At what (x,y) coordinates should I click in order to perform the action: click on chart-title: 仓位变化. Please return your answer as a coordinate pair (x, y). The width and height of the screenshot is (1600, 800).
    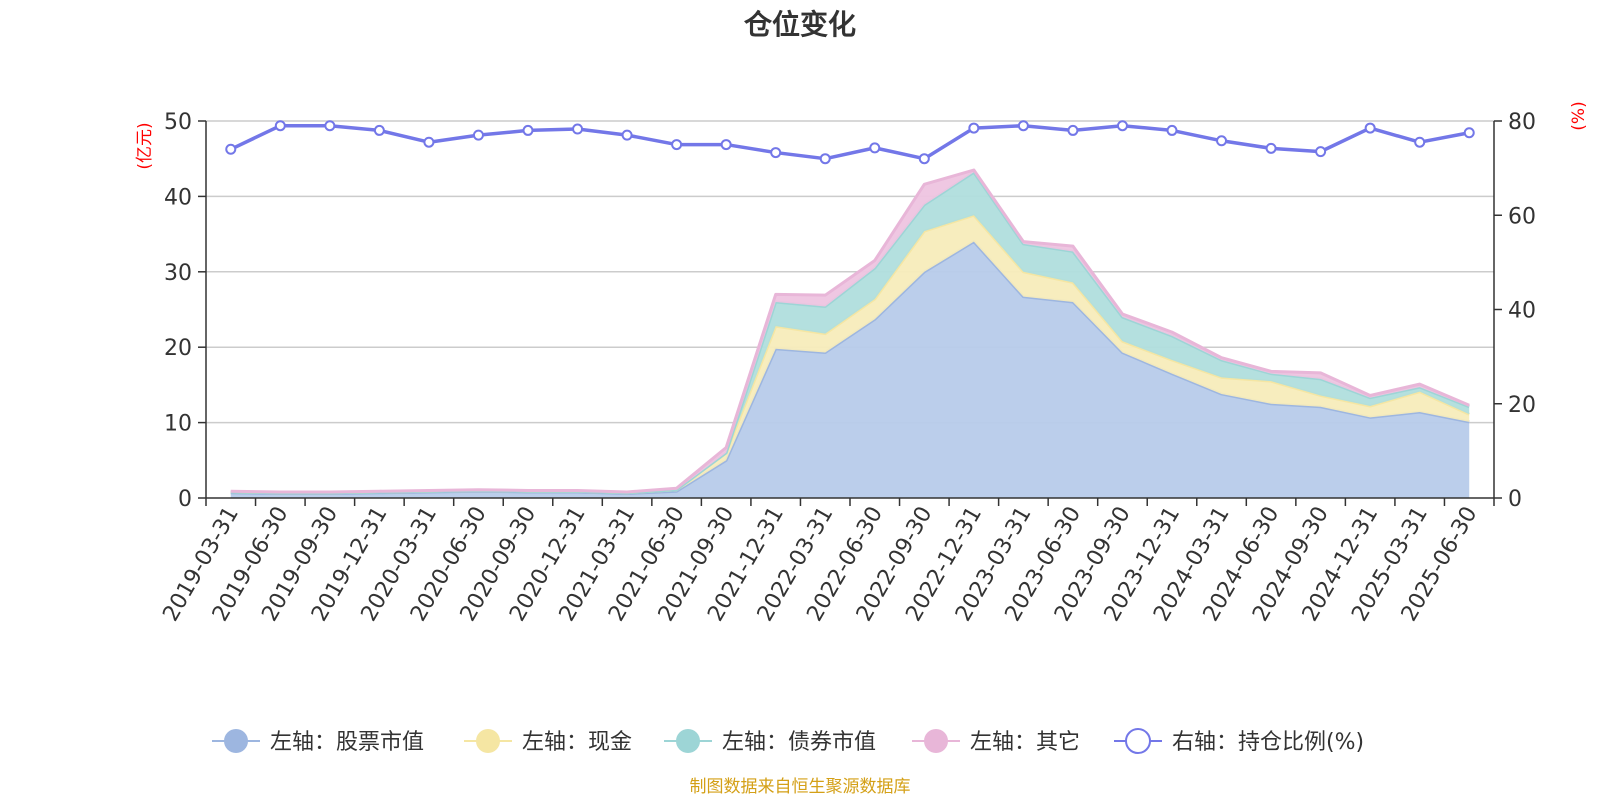
    Looking at the image, I should click on (800, 24).